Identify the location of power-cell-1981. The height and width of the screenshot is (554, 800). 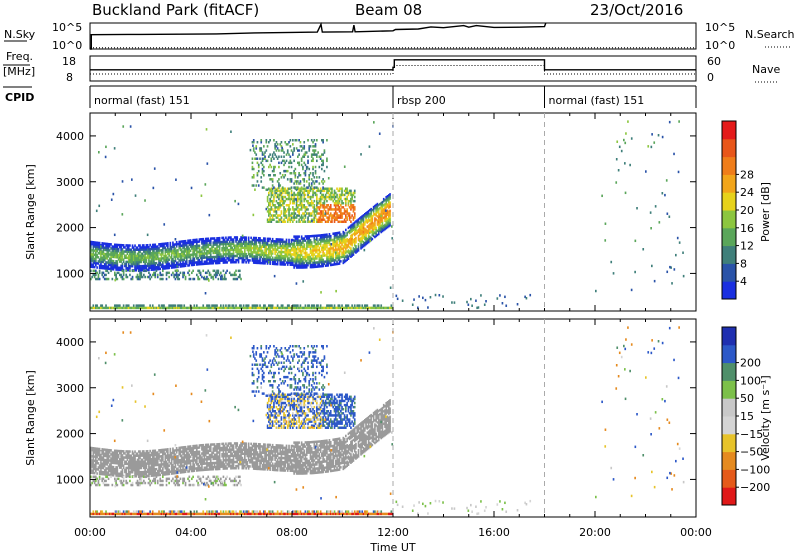
(328, 259).